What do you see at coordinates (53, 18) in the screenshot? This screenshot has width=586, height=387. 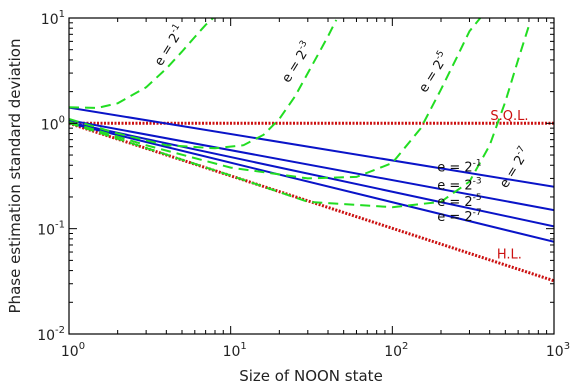 I see `y-tick-label: 10¹` at bounding box center [53, 18].